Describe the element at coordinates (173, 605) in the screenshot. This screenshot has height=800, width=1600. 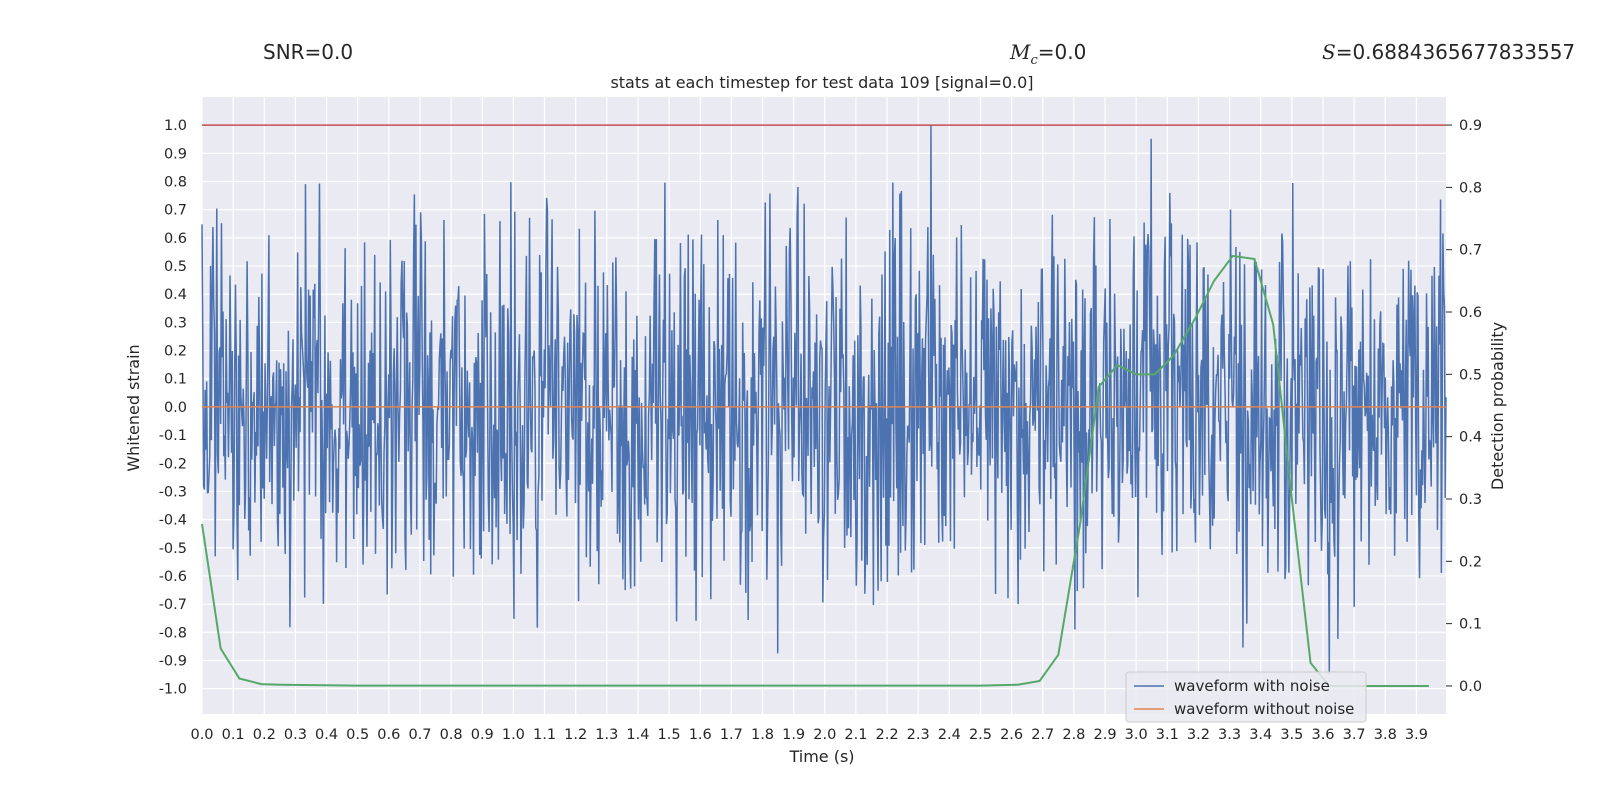
I see `y-tick-label: -0.7` at that location.